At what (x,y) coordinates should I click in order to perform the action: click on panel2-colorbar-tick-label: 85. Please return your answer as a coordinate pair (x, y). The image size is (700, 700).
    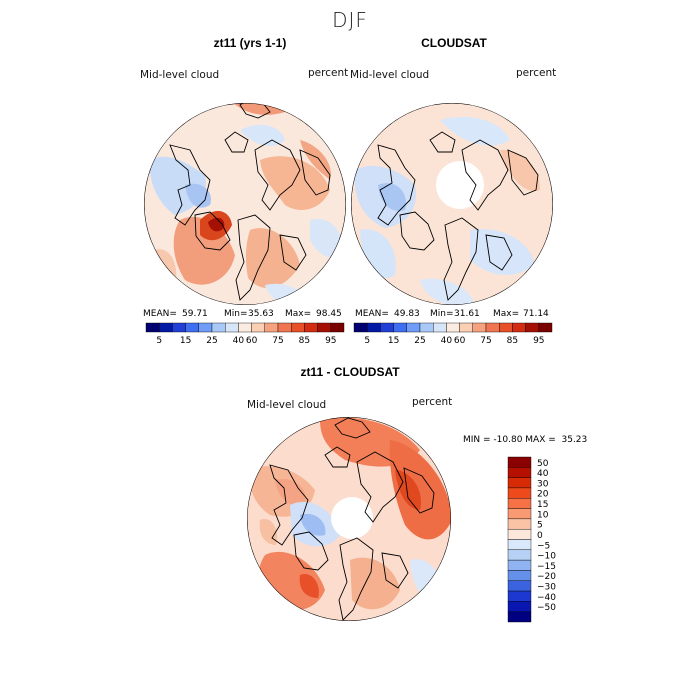
    Looking at the image, I should click on (512, 341).